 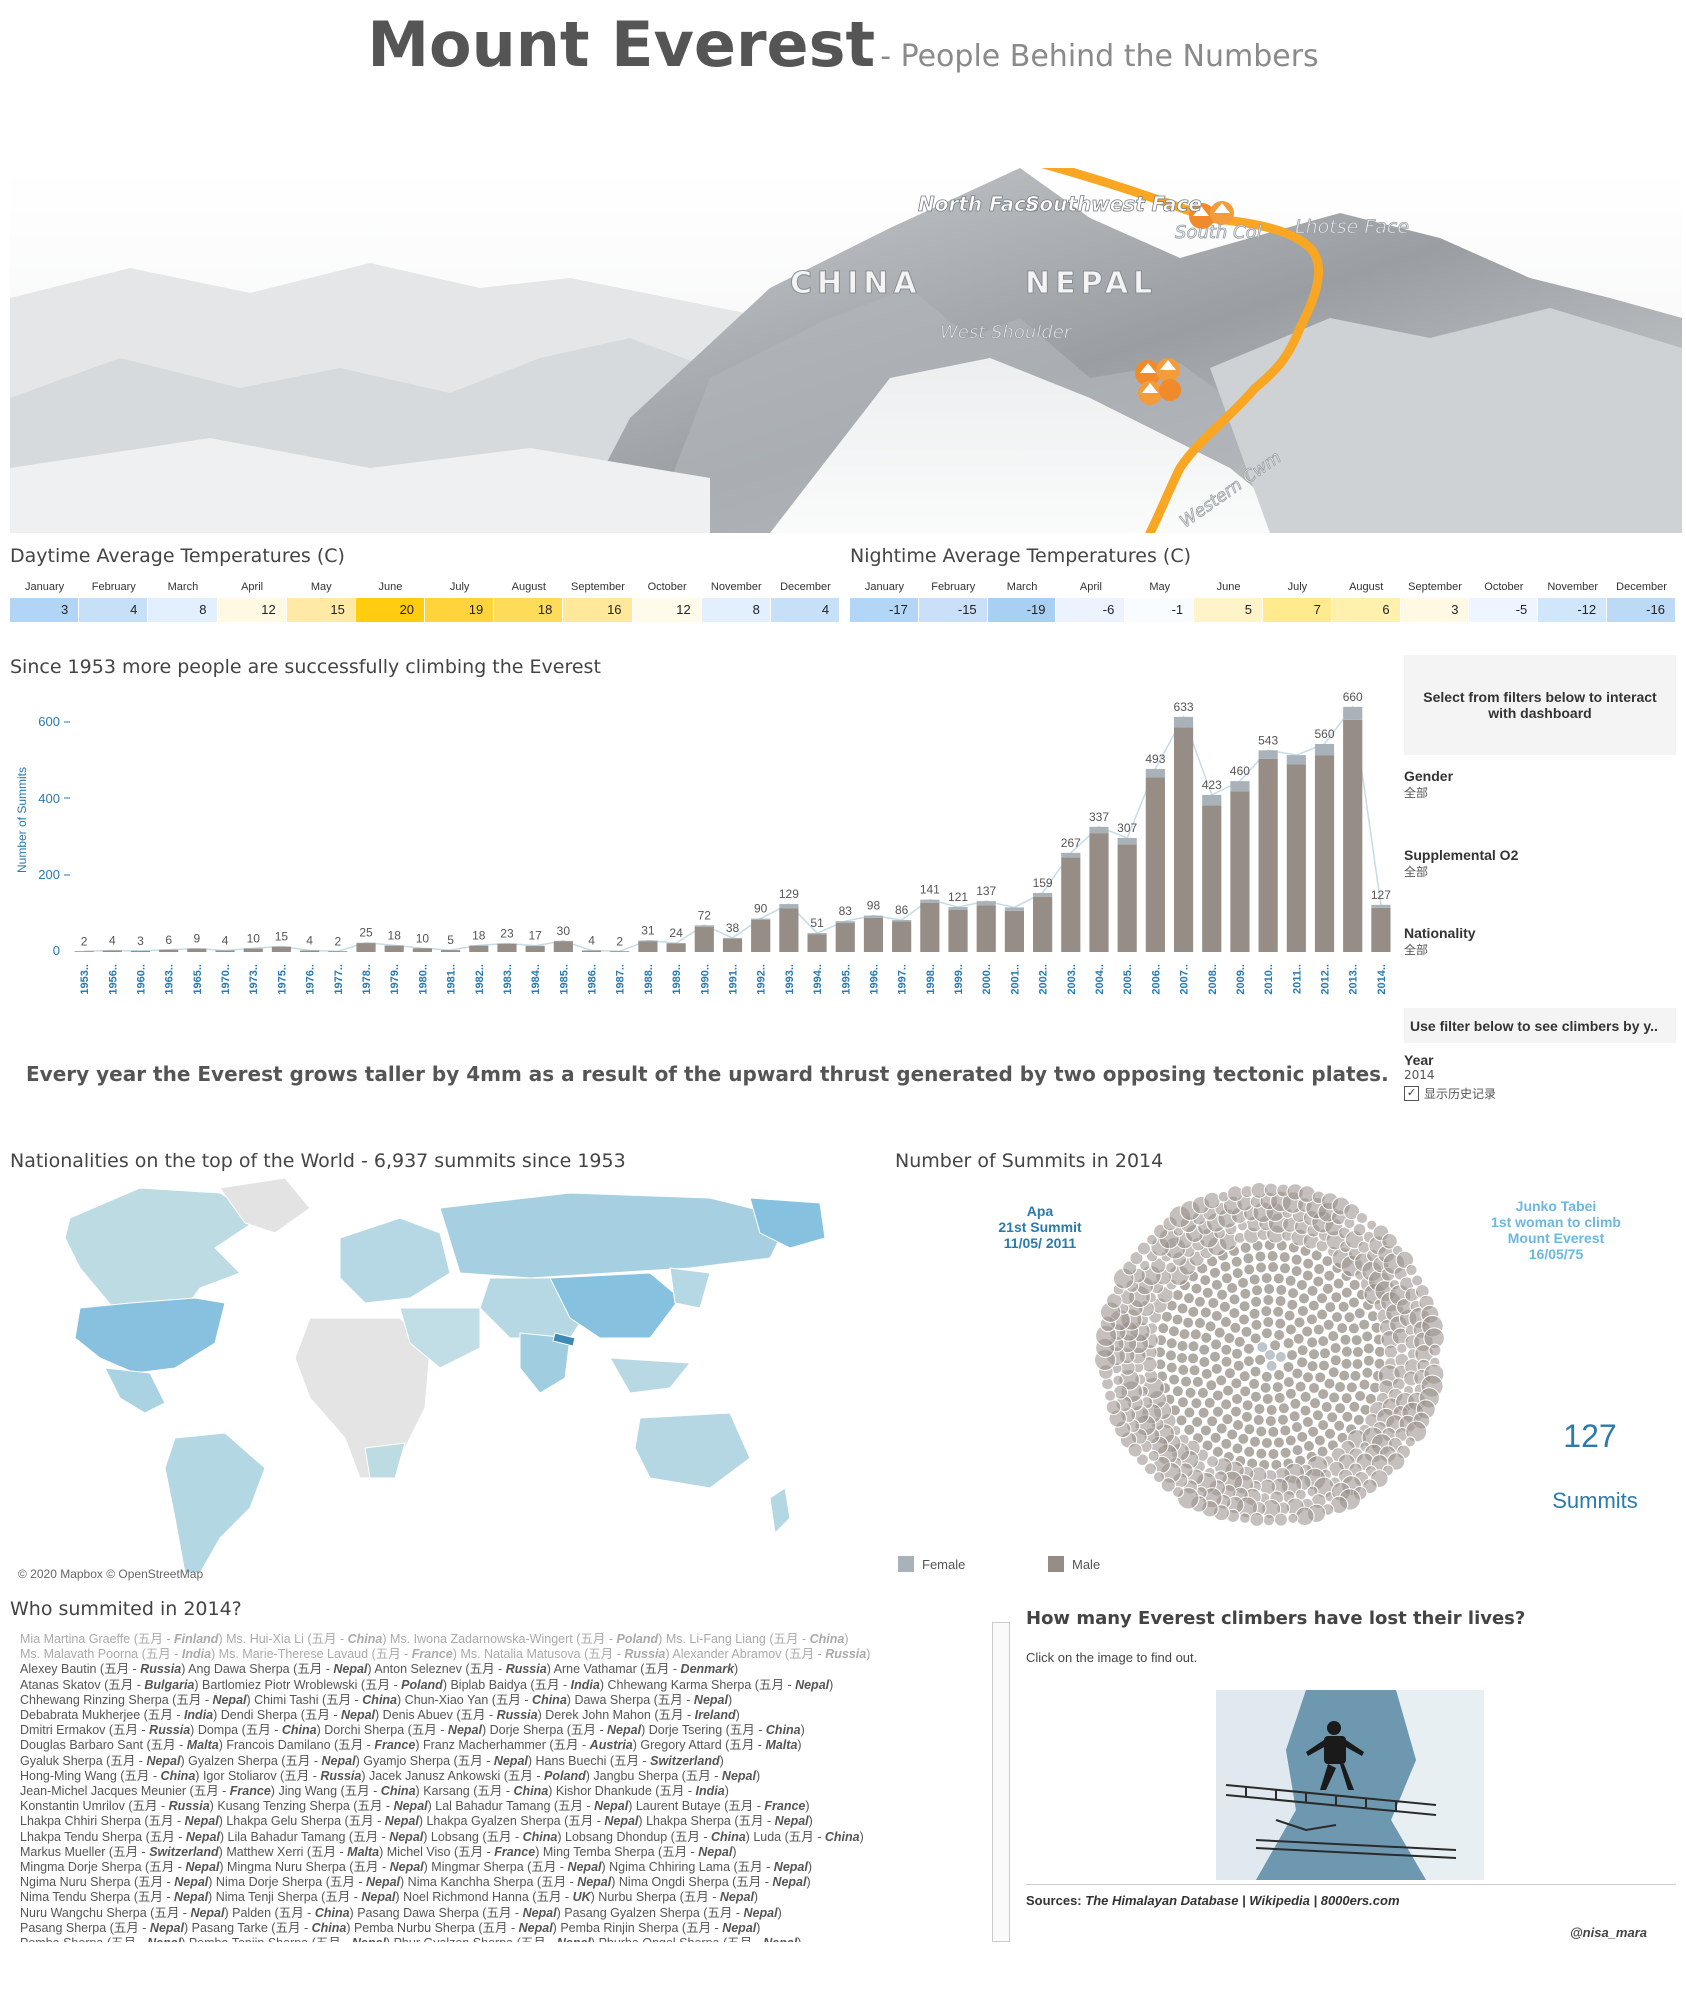 What do you see at coordinates (527, 1684) in the screenshot?
I see `climber-name: Biplab Baidya (五月 - India)` at bounding box center [527, 1684].